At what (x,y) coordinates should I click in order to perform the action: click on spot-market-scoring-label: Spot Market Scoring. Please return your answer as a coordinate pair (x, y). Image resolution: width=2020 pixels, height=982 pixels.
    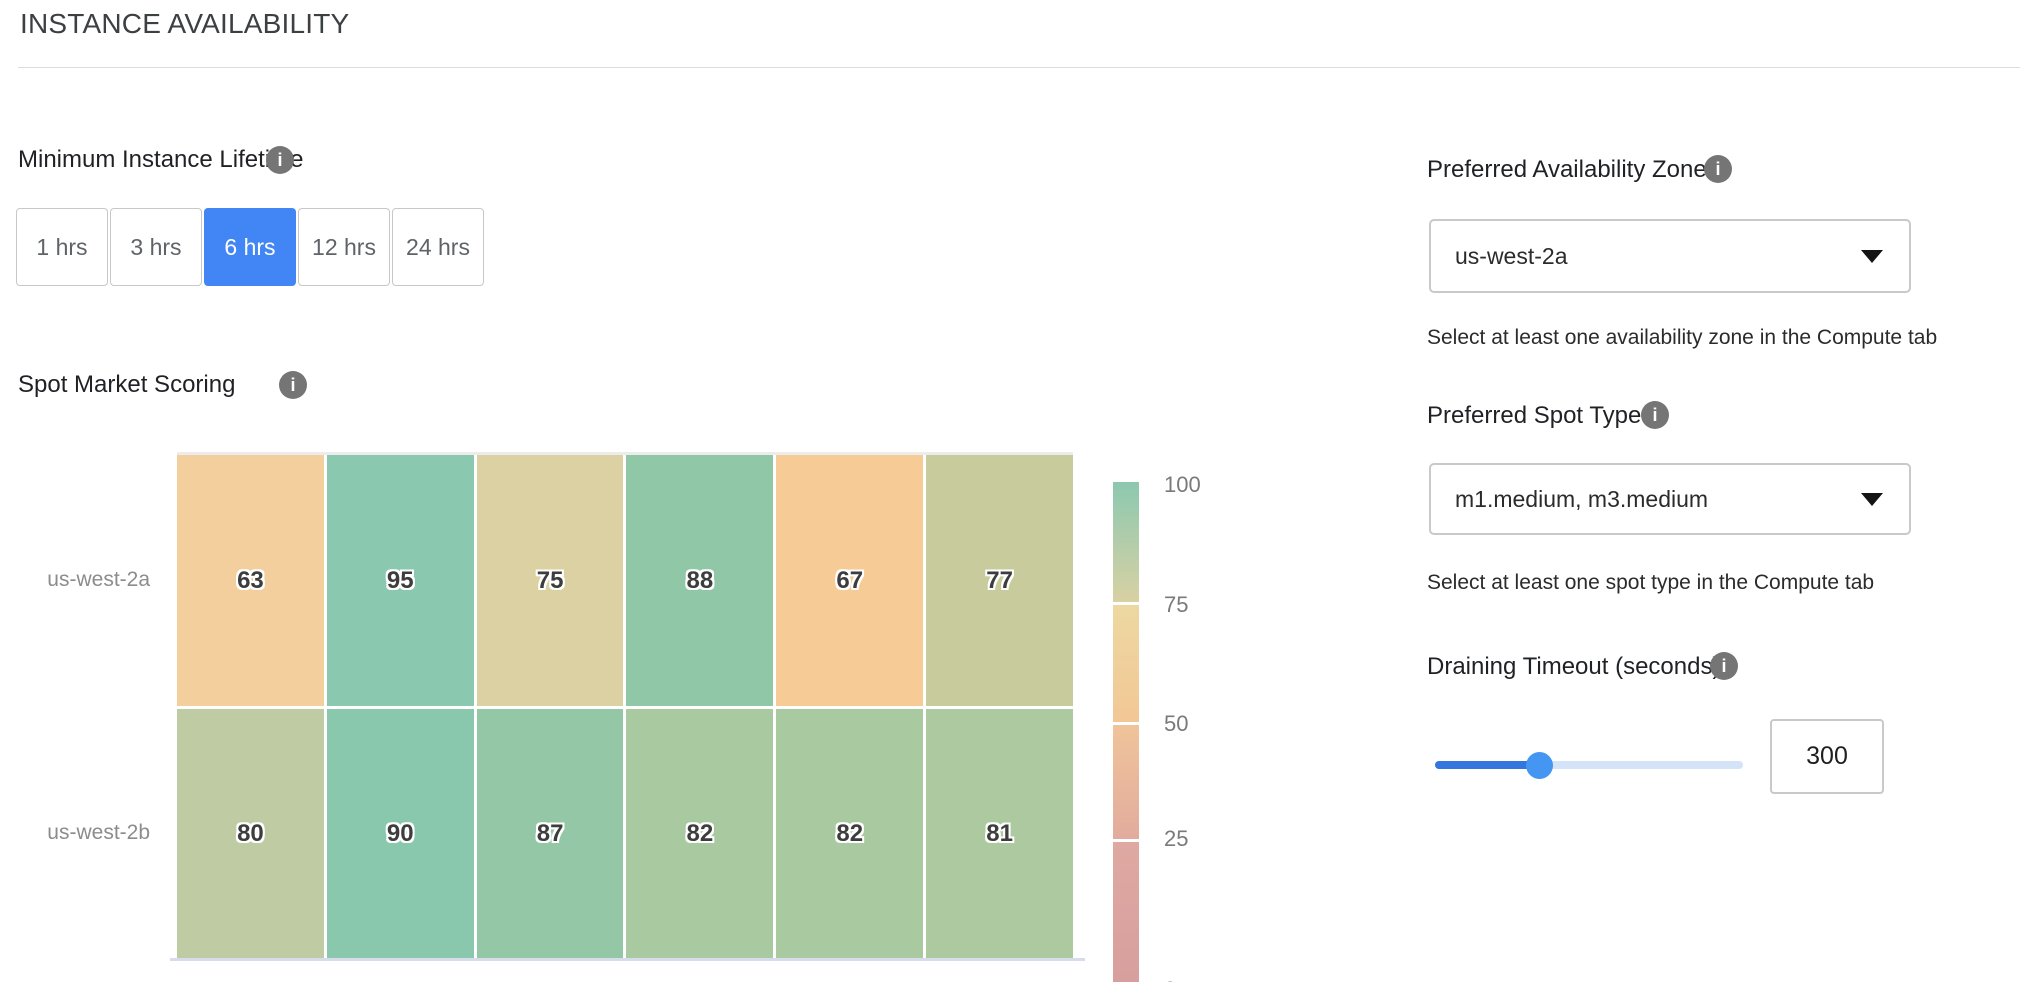
    Looking at the image, I should click on (127, 384).